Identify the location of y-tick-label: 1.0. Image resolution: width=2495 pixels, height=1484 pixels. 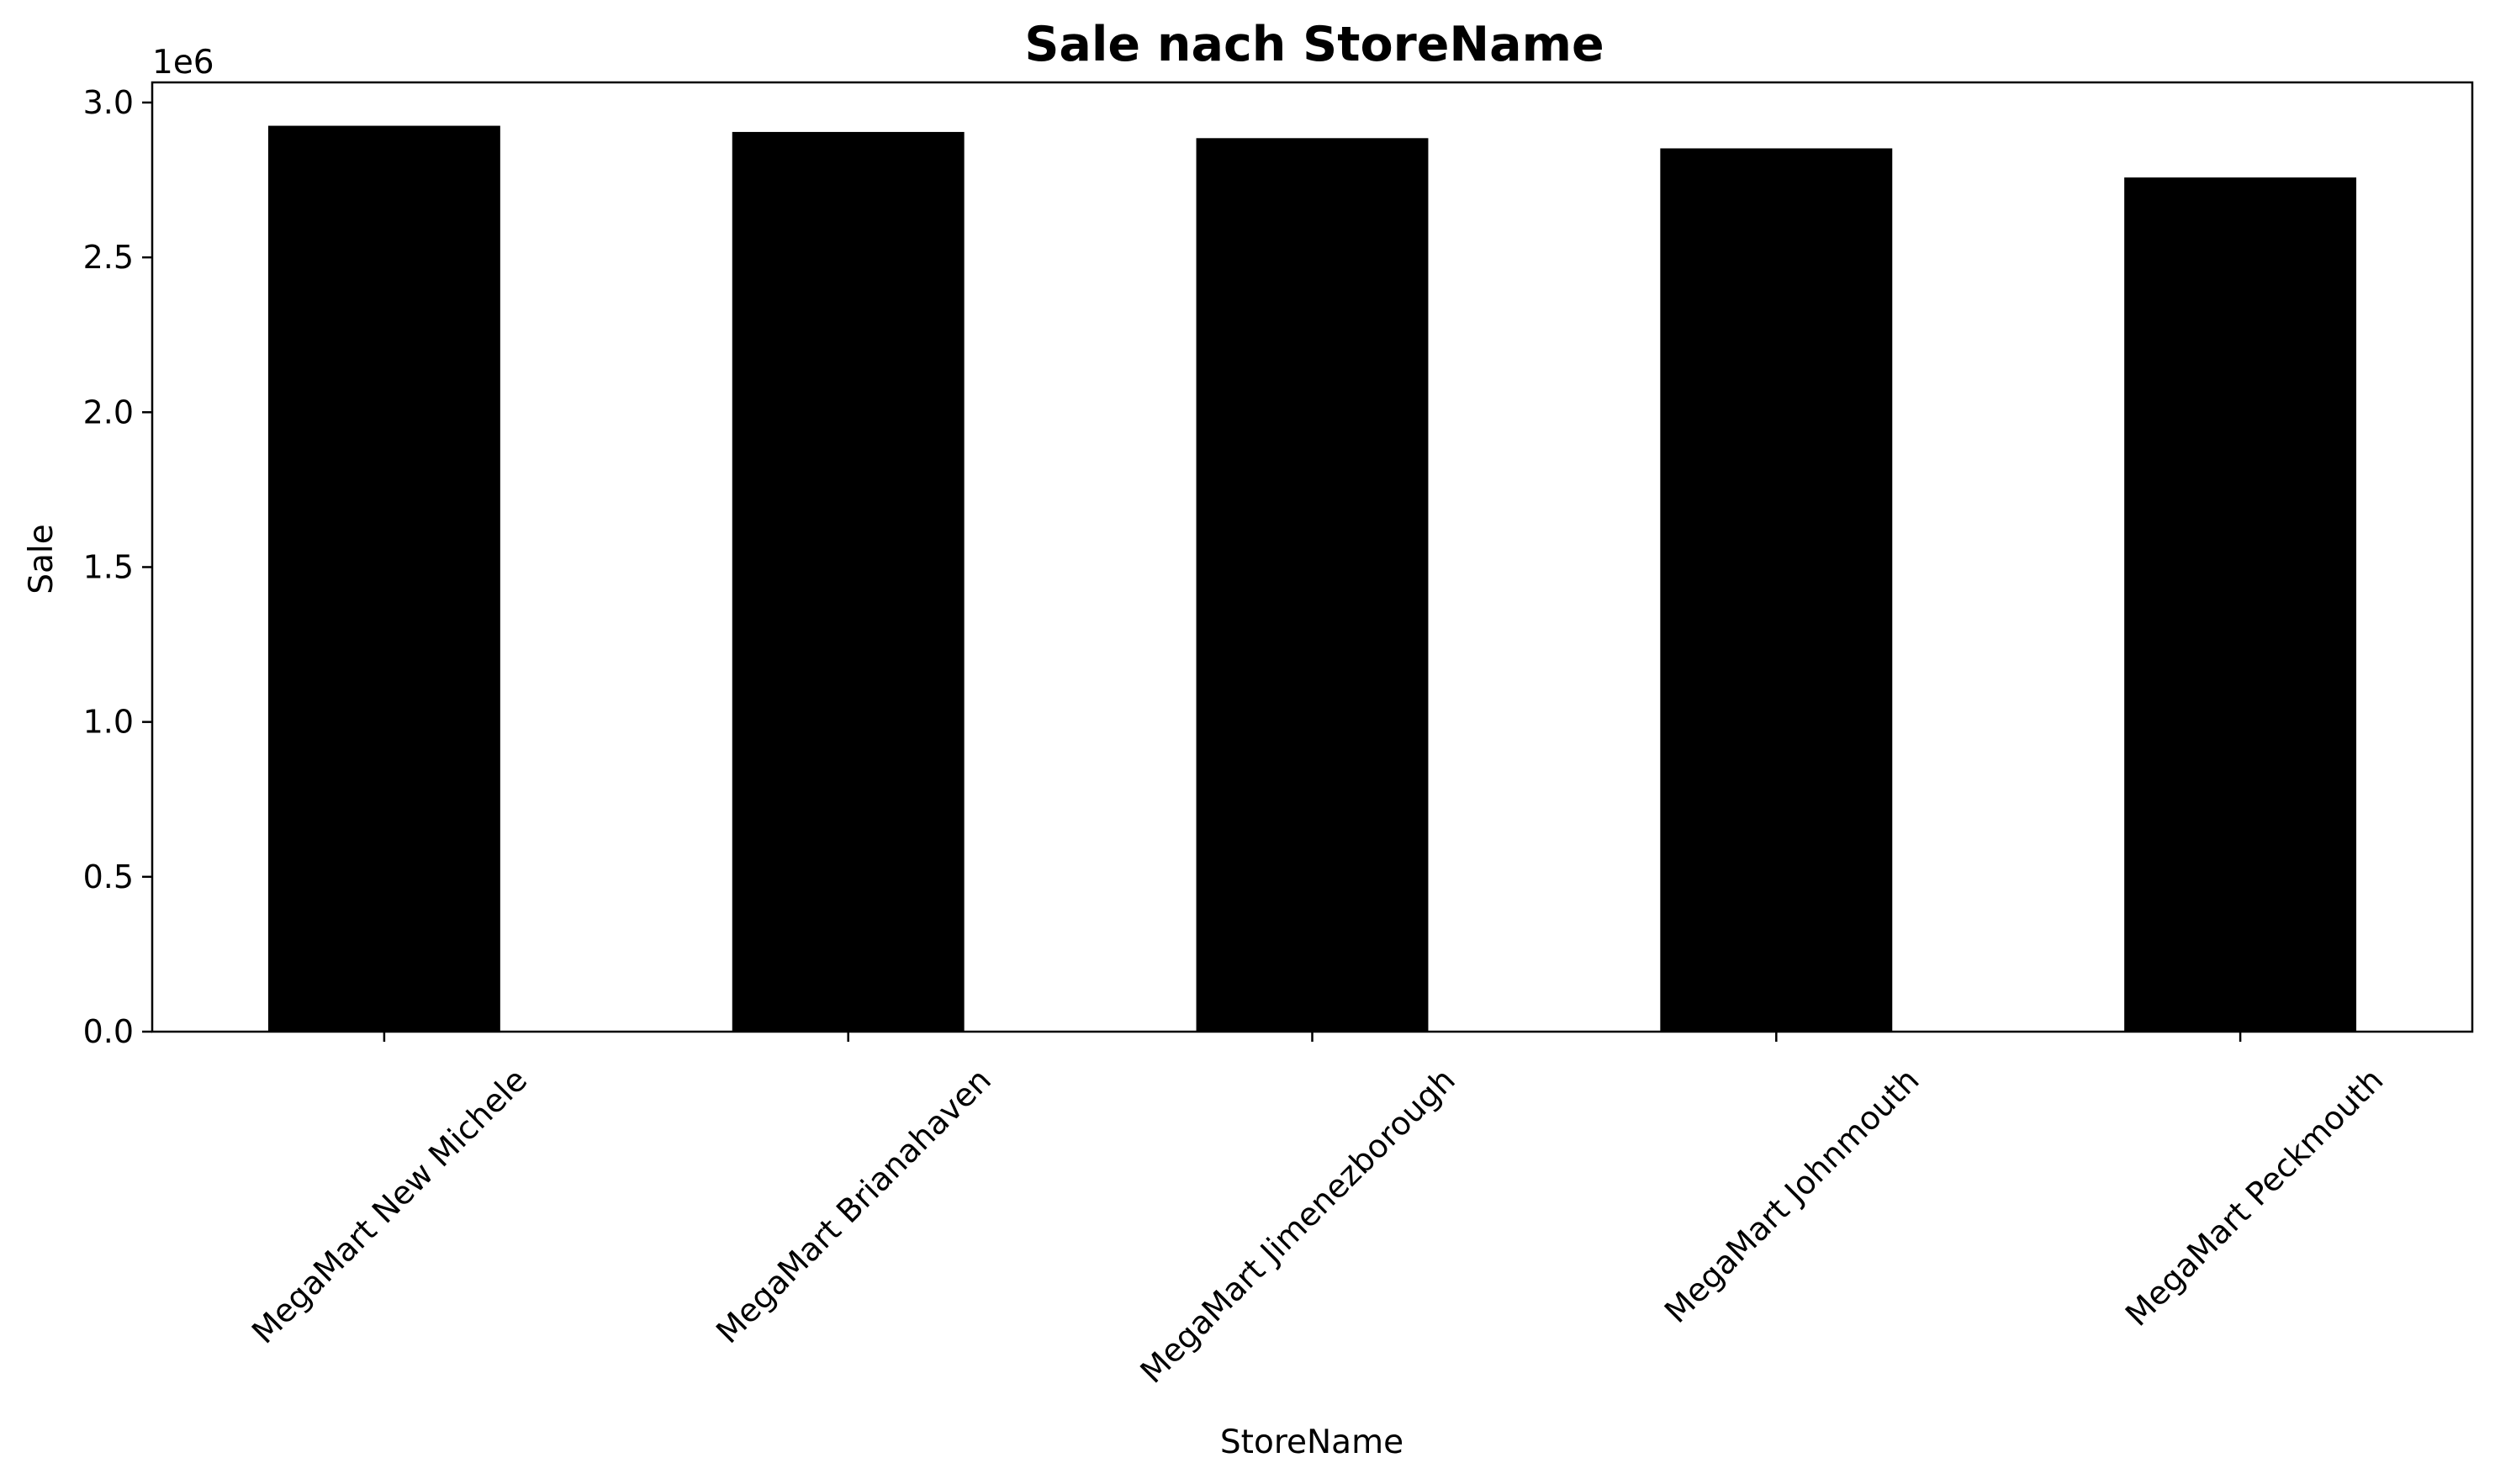
(109, 722).